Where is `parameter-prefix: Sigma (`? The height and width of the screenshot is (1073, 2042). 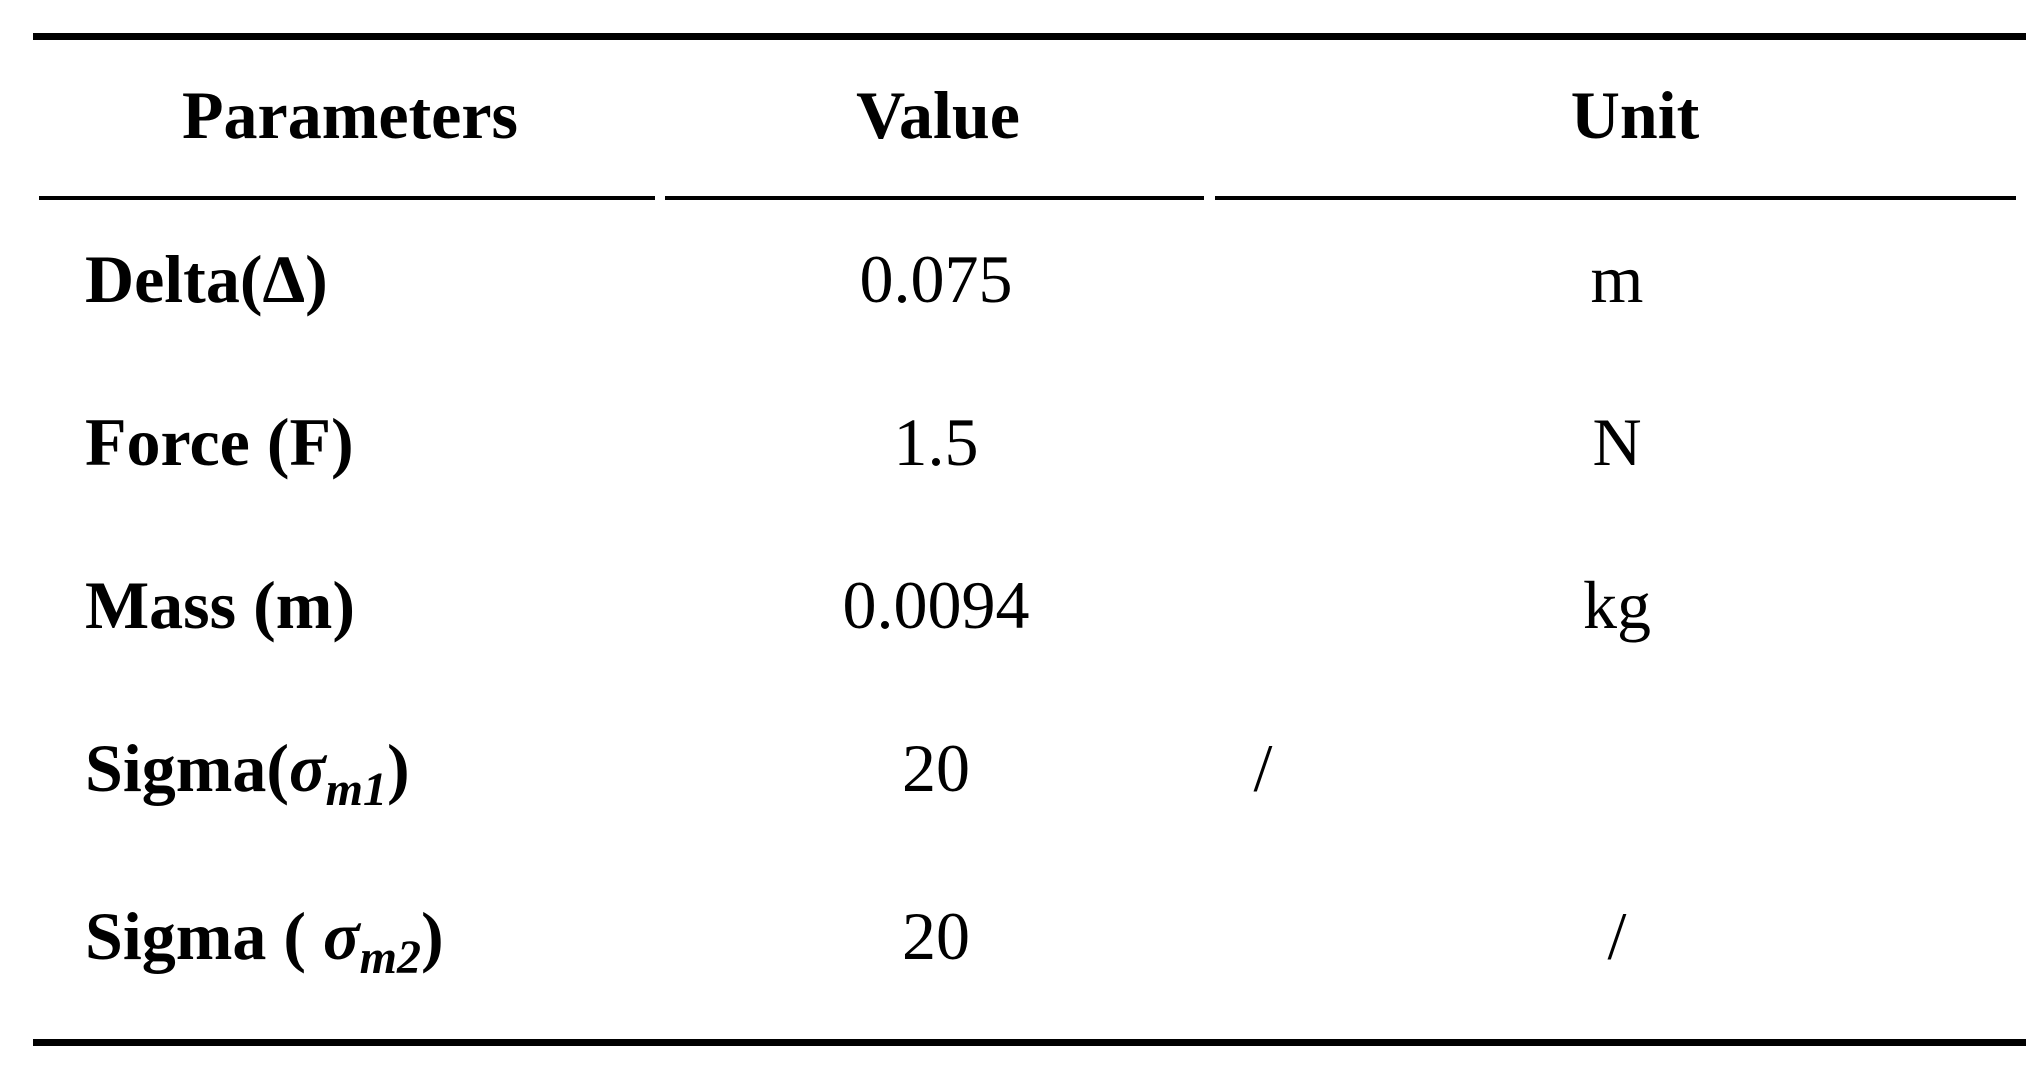 parameter-prefix: Sigma ( is located at coordinates (204, 936).